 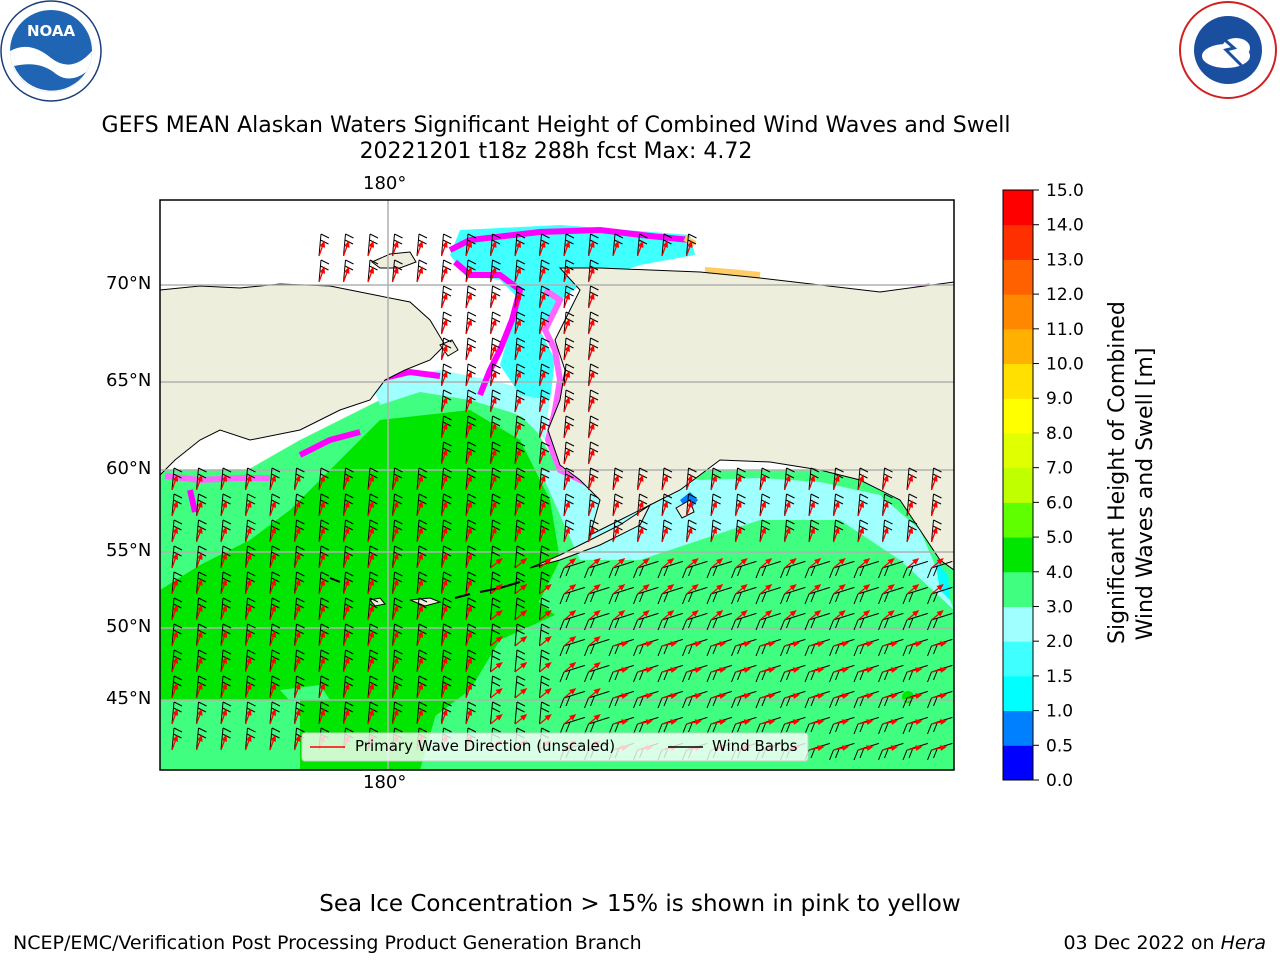 What do you see at coordinates (129, 283) in the screenshot?
I see `lat-label-70: 70°N` at bounding box center [129, 283].